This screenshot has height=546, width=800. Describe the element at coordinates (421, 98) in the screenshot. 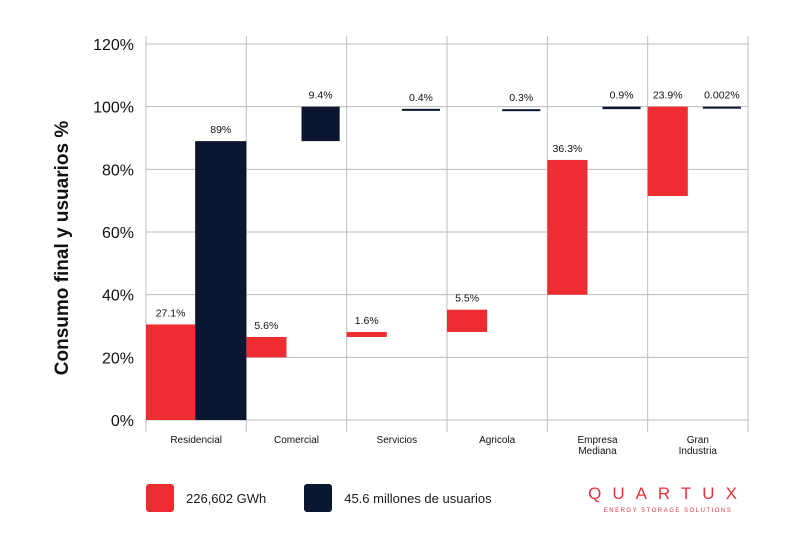

I see `bar-value-label: 0.4%` at that location.